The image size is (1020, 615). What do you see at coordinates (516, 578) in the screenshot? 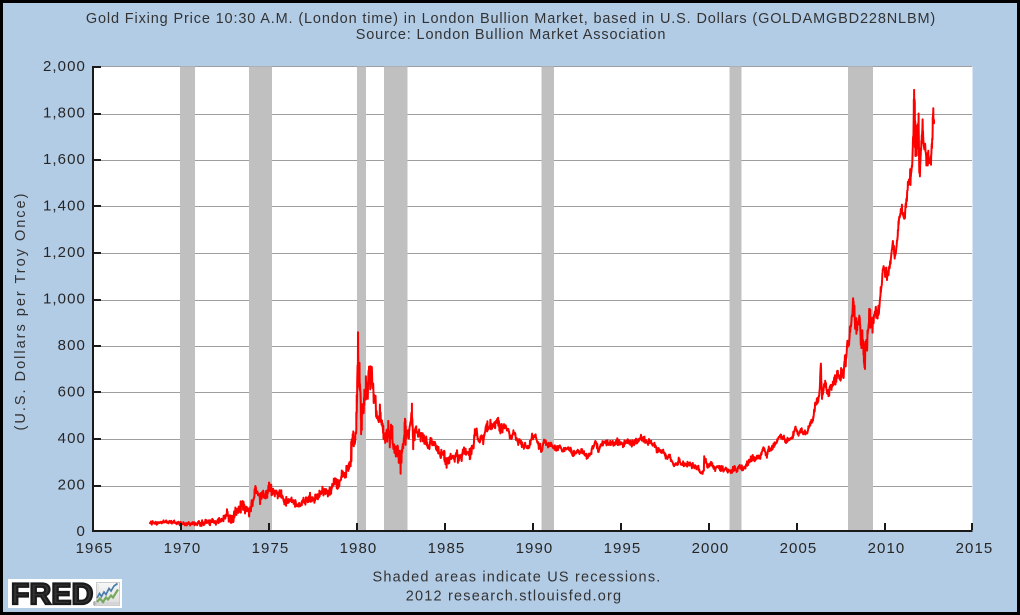
I see `svg-text:Shaded areas indicate US reces: Shaded areas indicate US recessions.` at bounding box center [516, 578].